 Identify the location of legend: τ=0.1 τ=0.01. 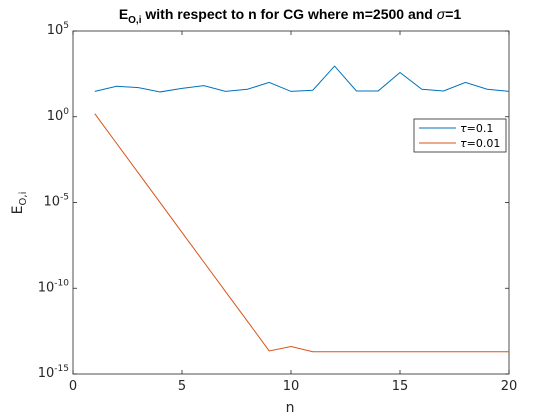
(460, 135).